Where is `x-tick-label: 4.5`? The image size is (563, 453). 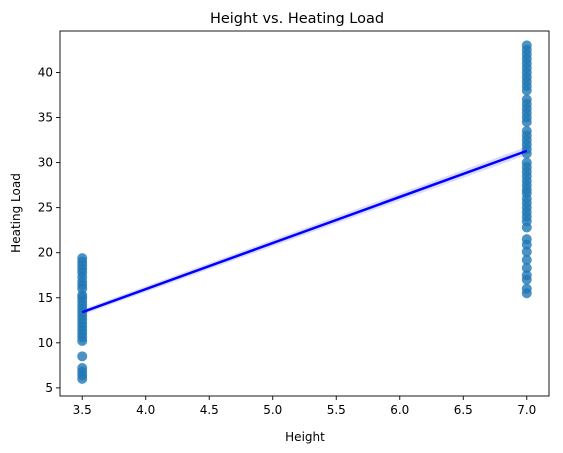
x-tick-label: 4.5 is located at coordinates (209, 410).